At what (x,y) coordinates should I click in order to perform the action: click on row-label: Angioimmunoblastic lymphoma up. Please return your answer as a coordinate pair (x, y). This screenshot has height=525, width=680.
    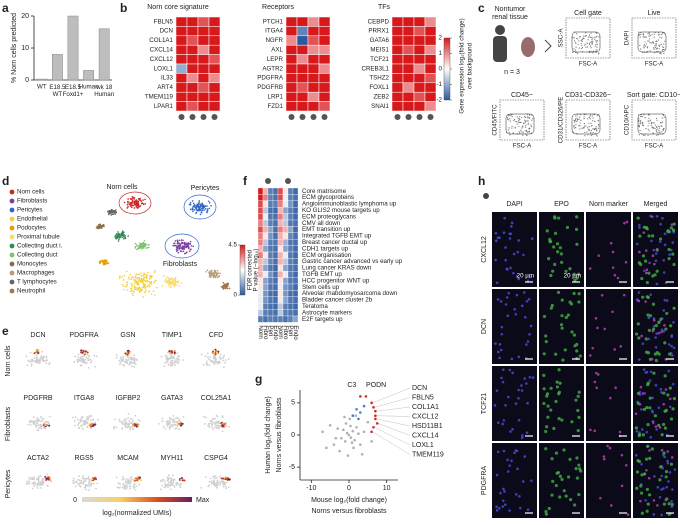
    Looking at the image, I should click on (349, 204).